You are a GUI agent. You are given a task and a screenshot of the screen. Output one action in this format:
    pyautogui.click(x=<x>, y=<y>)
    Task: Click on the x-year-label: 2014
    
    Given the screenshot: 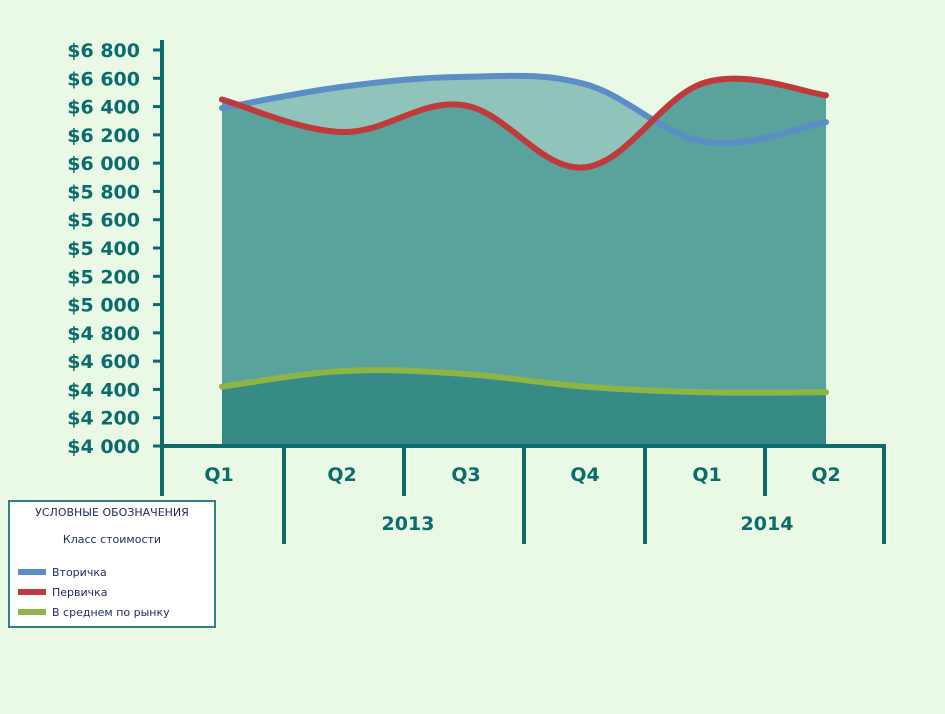 What is the action you would take?
    pyautogui.click(x=767, y=524)
    